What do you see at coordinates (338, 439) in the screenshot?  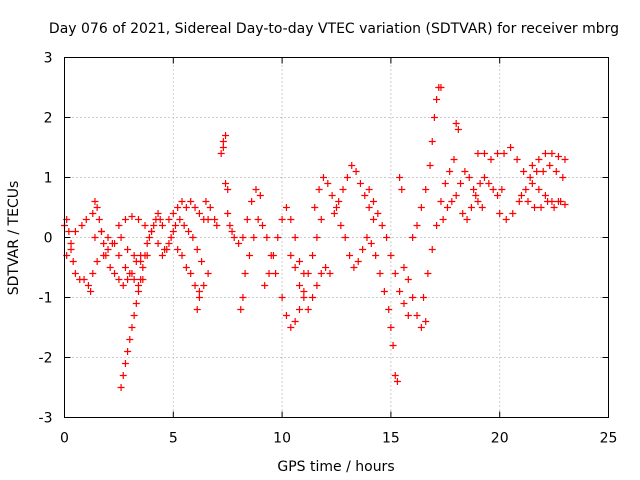 I see `x-tick-labels: 0 5 10 15 20 25` at bounding box center [338, 439].